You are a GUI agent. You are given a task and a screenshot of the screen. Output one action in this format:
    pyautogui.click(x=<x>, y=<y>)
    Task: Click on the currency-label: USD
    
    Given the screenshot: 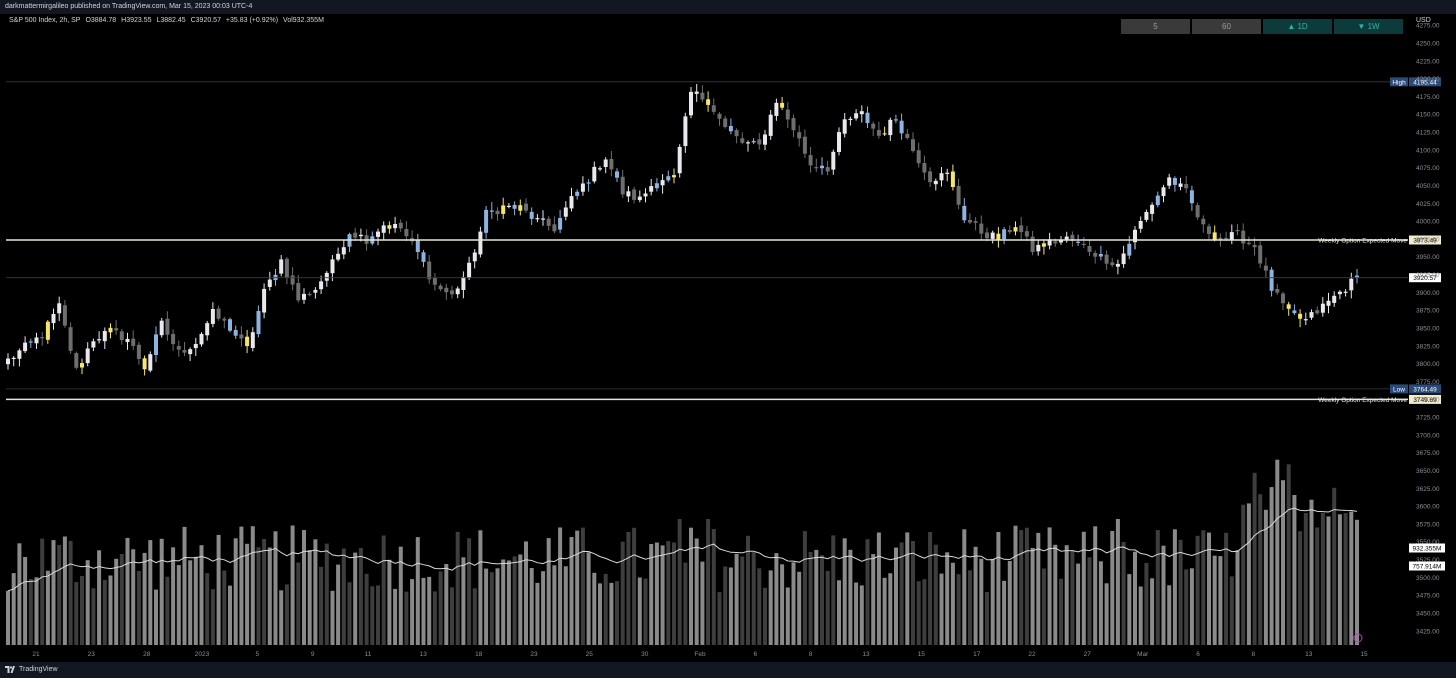 What is the action you would take?
    pyautogui.click(x=1423, y=20)
    